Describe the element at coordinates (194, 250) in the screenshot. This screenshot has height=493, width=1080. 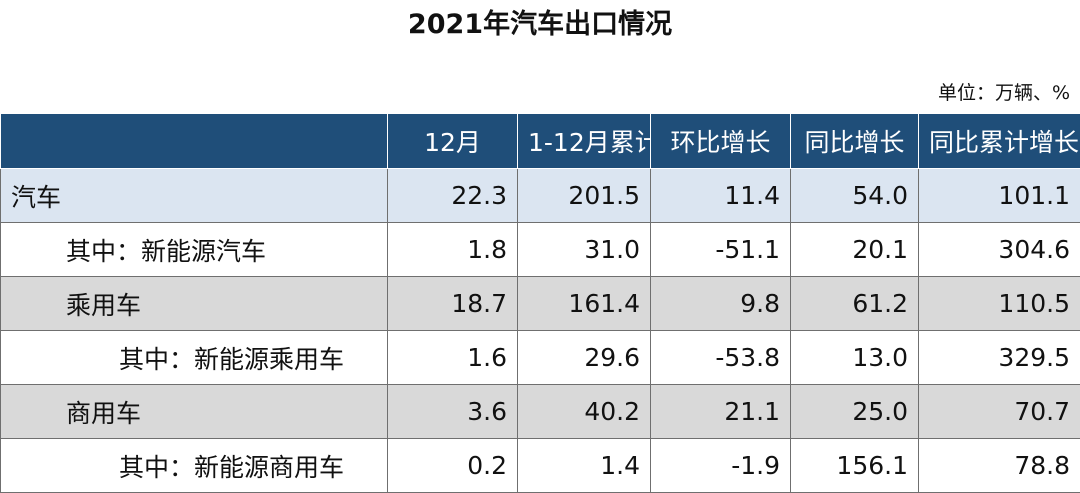
I see `row-label: 其中：新能源汽车` at that location.